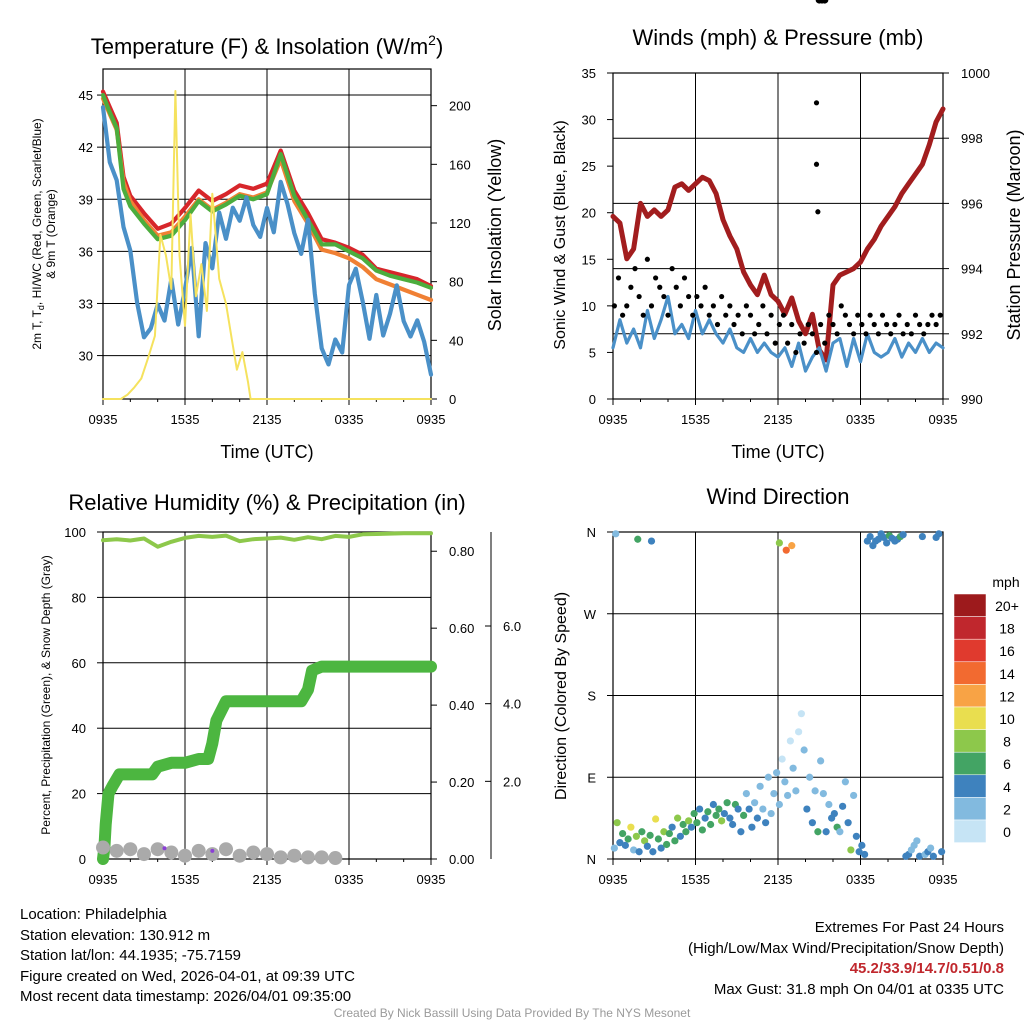  Describe the element at coordinates (778, 419) in the screenshot. I see `wind-xtick-label: 2135` at that location.